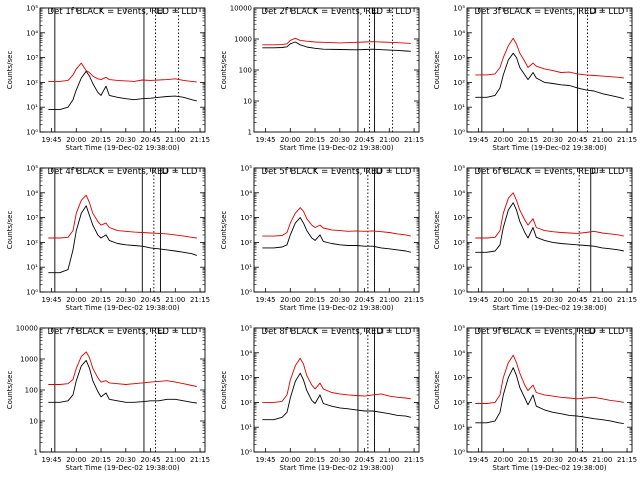  Describe the element at coordinates (550, 332) in the screenshot. I see `panel-title: Det 9f BLACK = Events, RED = LLD` at that location.